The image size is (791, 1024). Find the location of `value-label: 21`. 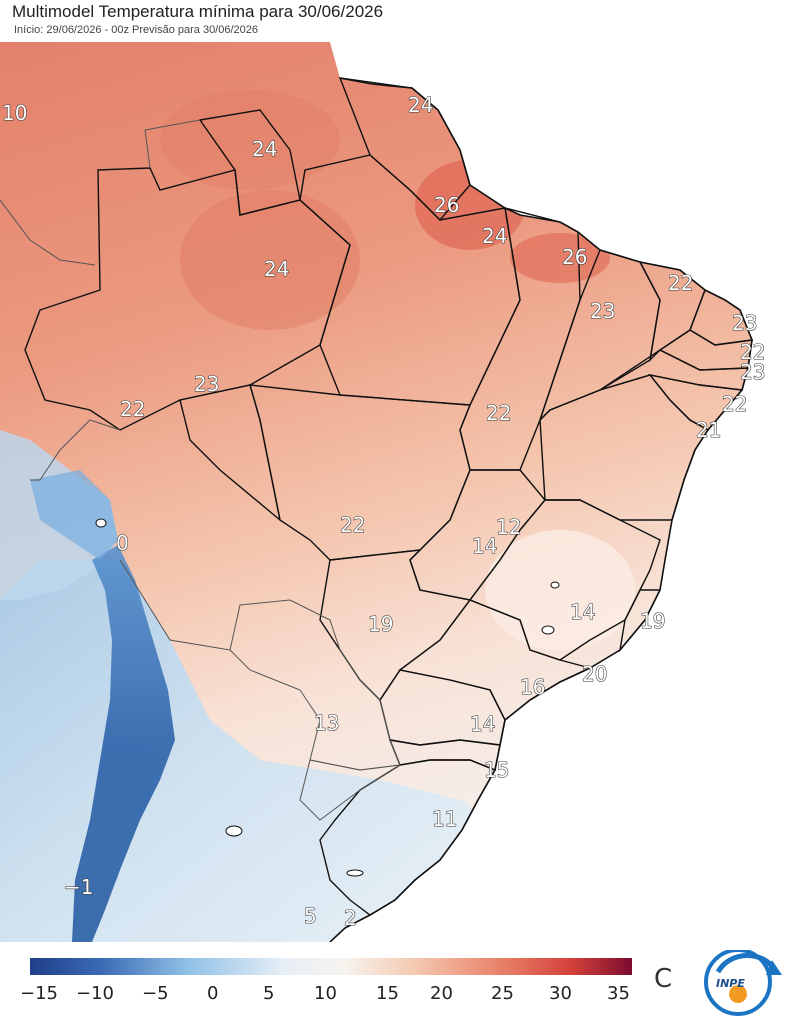

value-label: 21 is located at coordinates (708, 430).